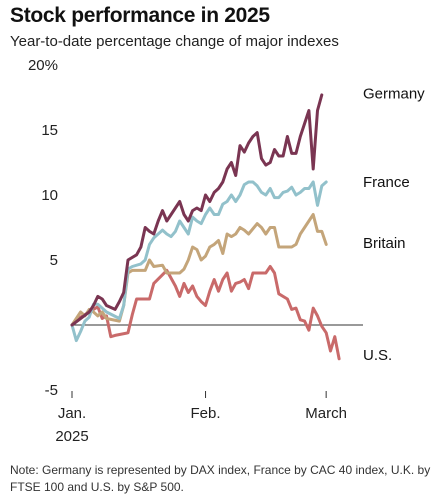 This screenshot has height=500, width=441. I want to click on y-tick-label: 20%, so click(43, 65).